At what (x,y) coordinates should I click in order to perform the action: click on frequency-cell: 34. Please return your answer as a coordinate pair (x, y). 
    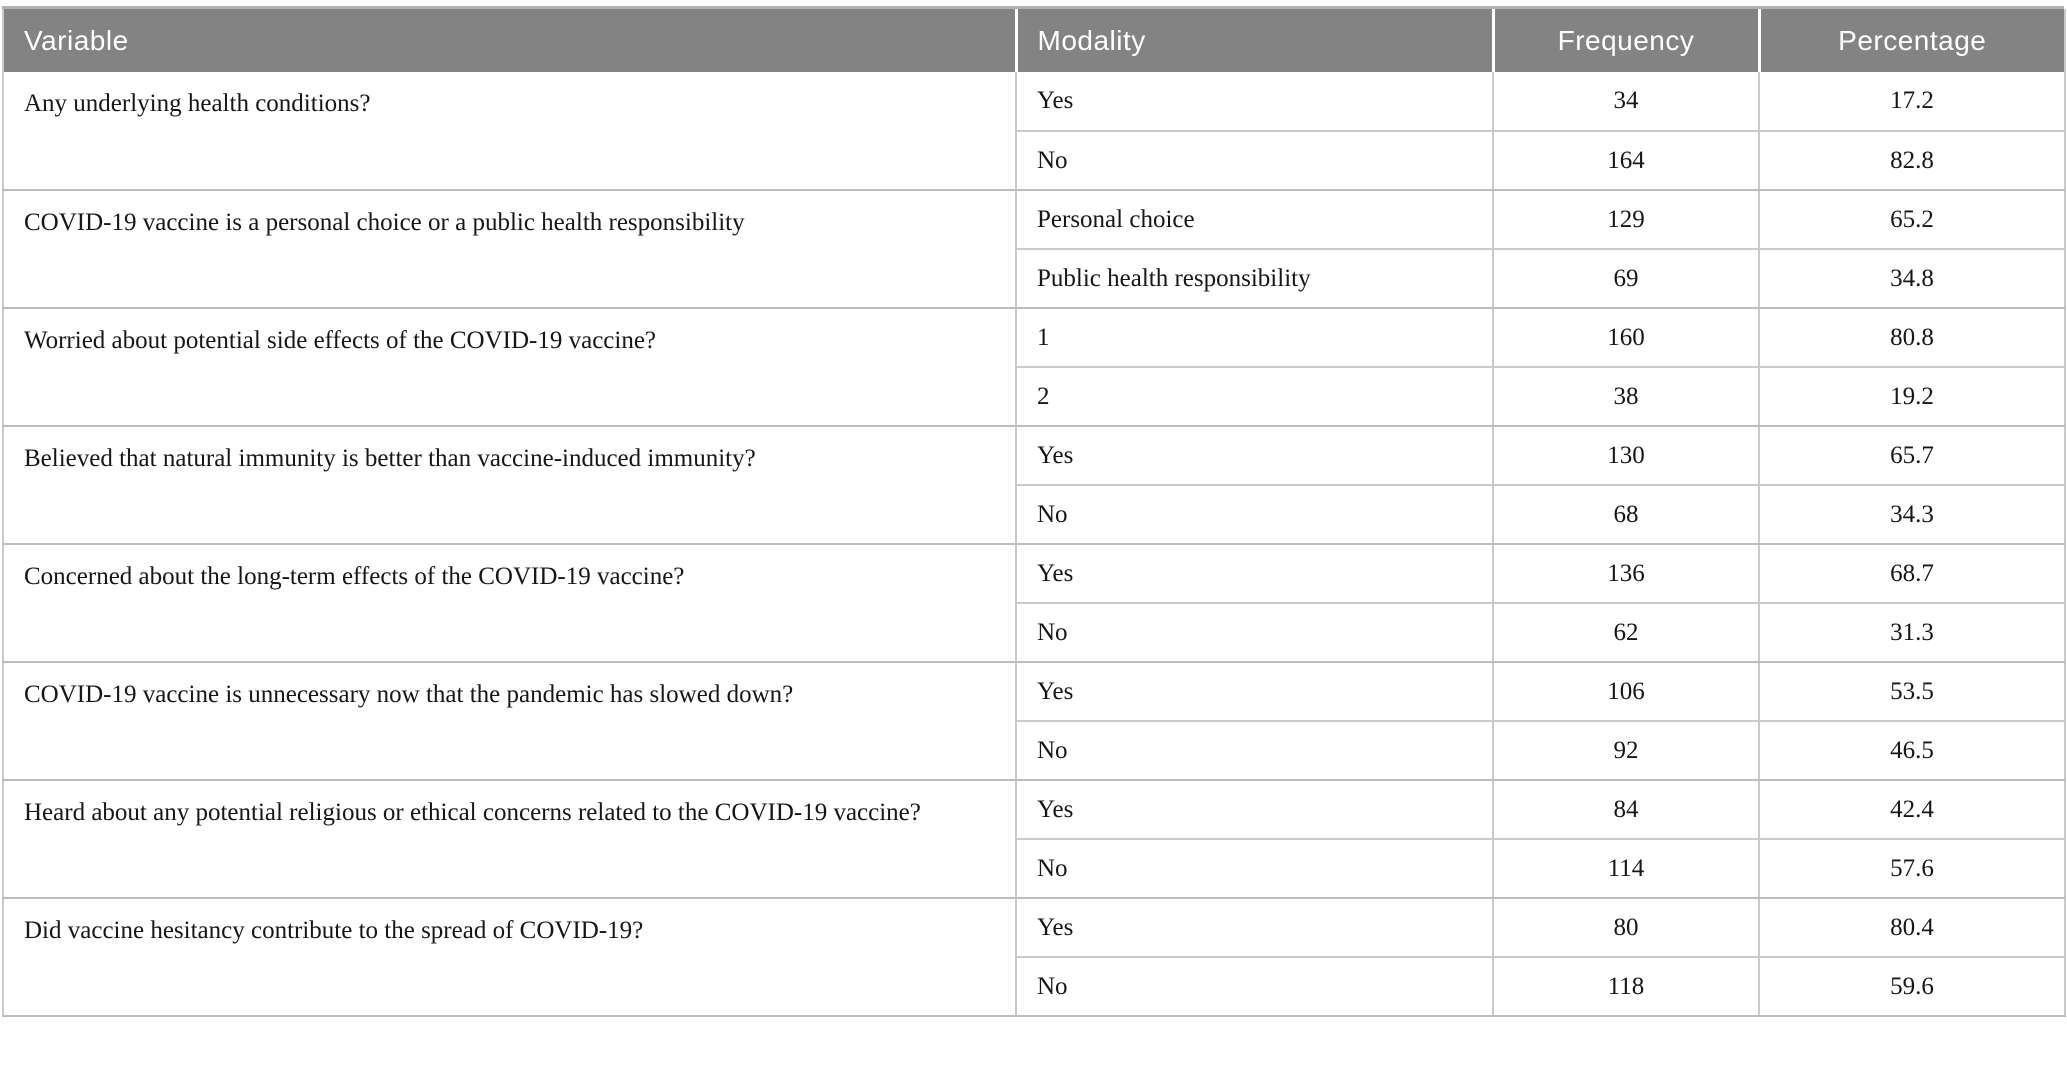
    Looking at the image, I should click on (1626, 102).